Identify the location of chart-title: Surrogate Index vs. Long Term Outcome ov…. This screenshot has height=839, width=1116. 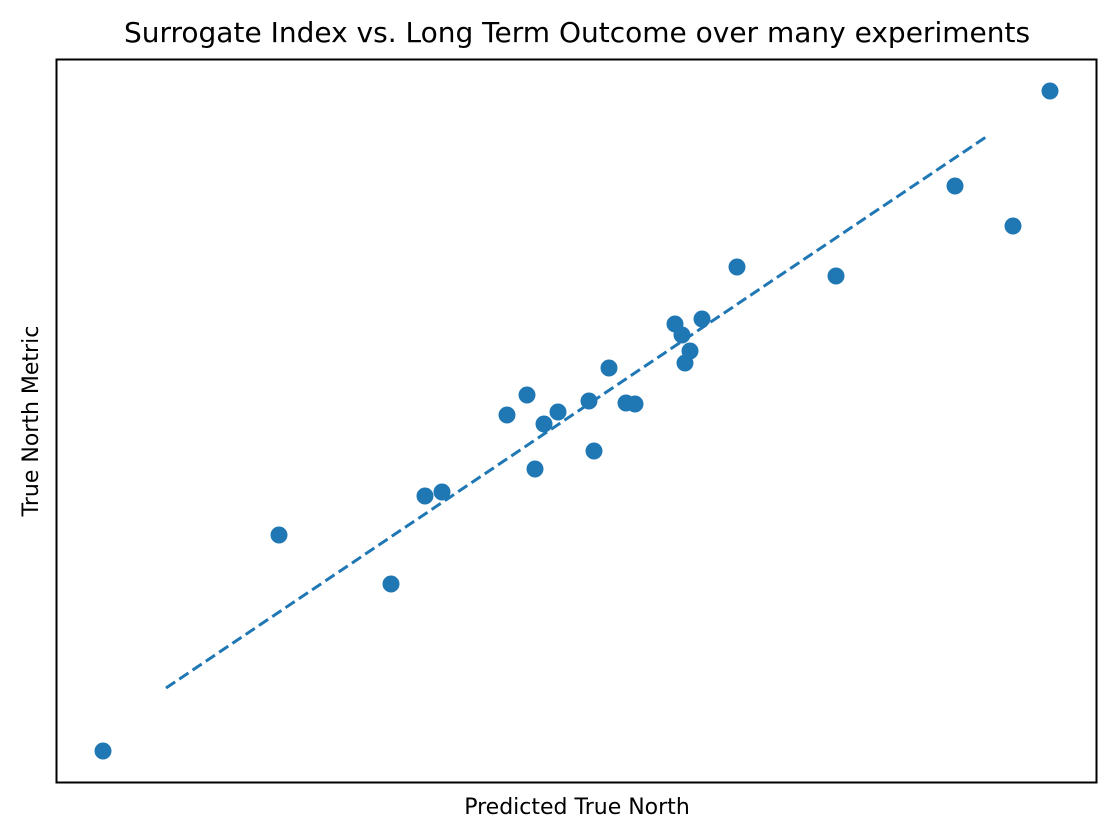
(577, 32).